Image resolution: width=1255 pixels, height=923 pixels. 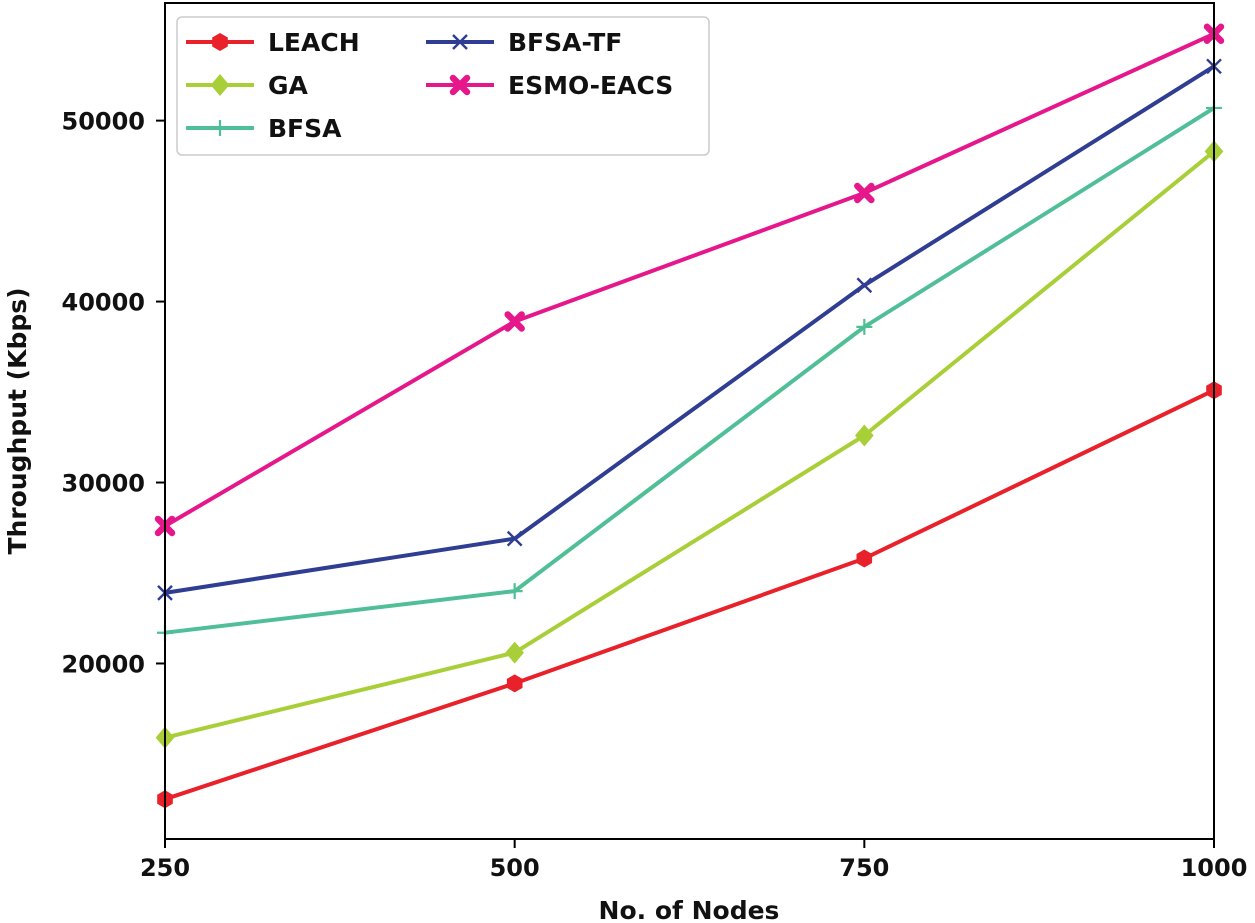 I want to click on legend: LEACH GA BFSA BFSA-TF ESMO-EACS, so click(x=443, y=86).